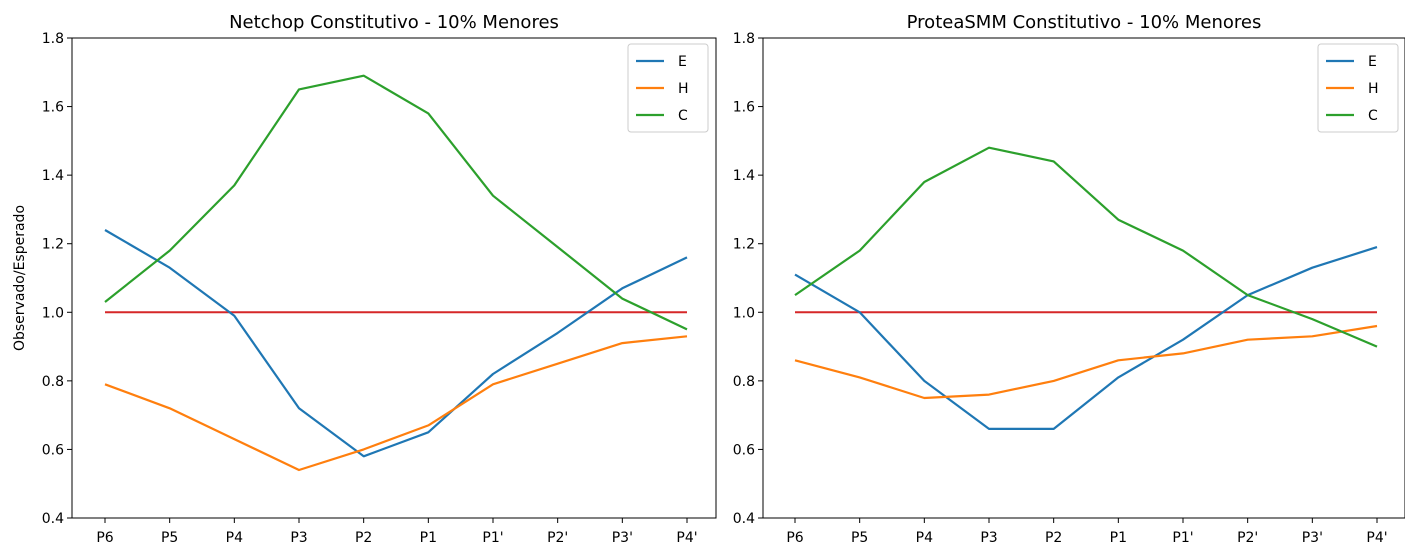  Describe the element at coordinates (20, 278) in the screenshot. I see `y-axis-label: Observado/Esperado` at that location.